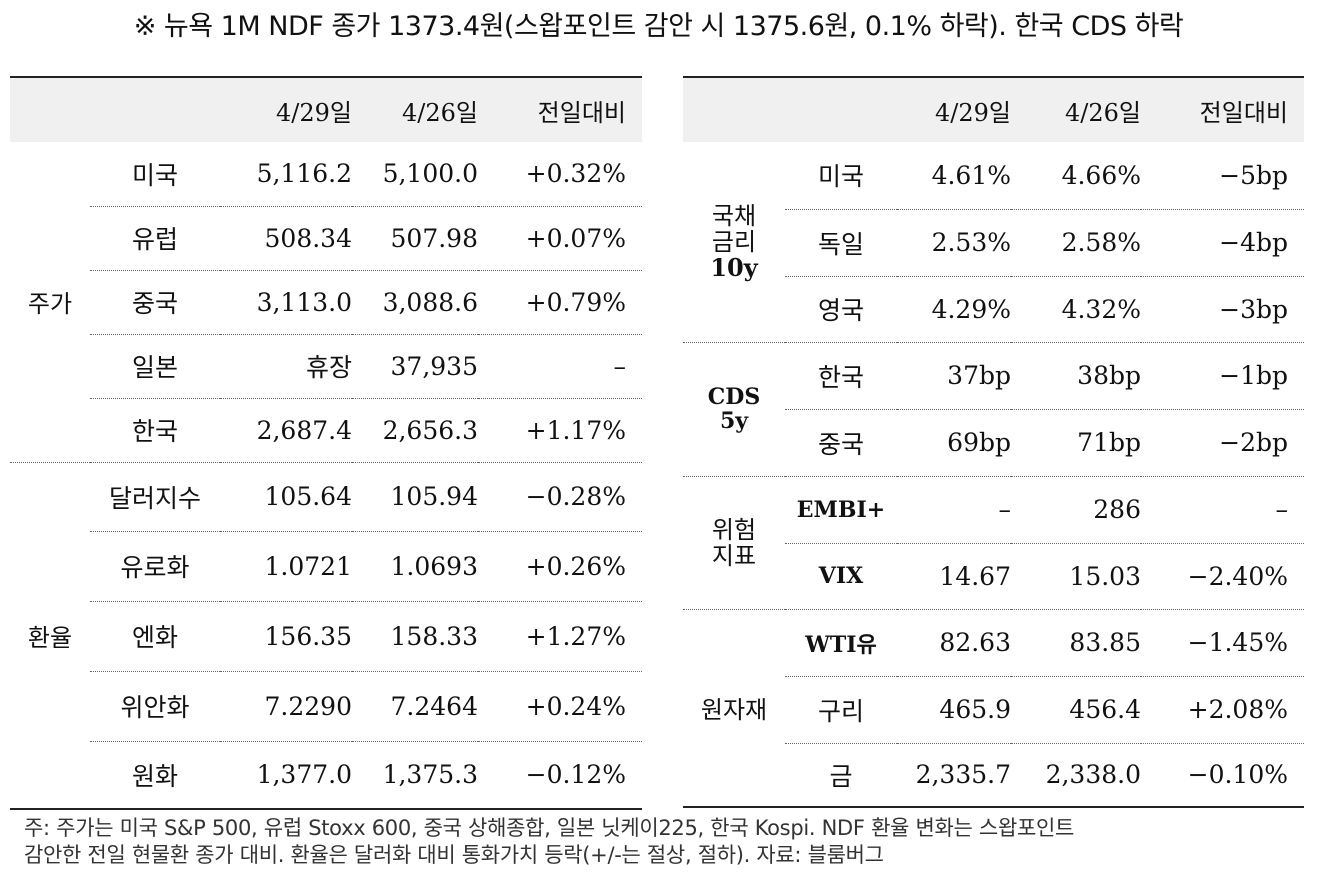 Image resolution: width=1317 pixels, height=889 pixels. Describe the element at coordinates (50, 302) in the screenshot. I see `group-label-stocks: 주가` at that location.